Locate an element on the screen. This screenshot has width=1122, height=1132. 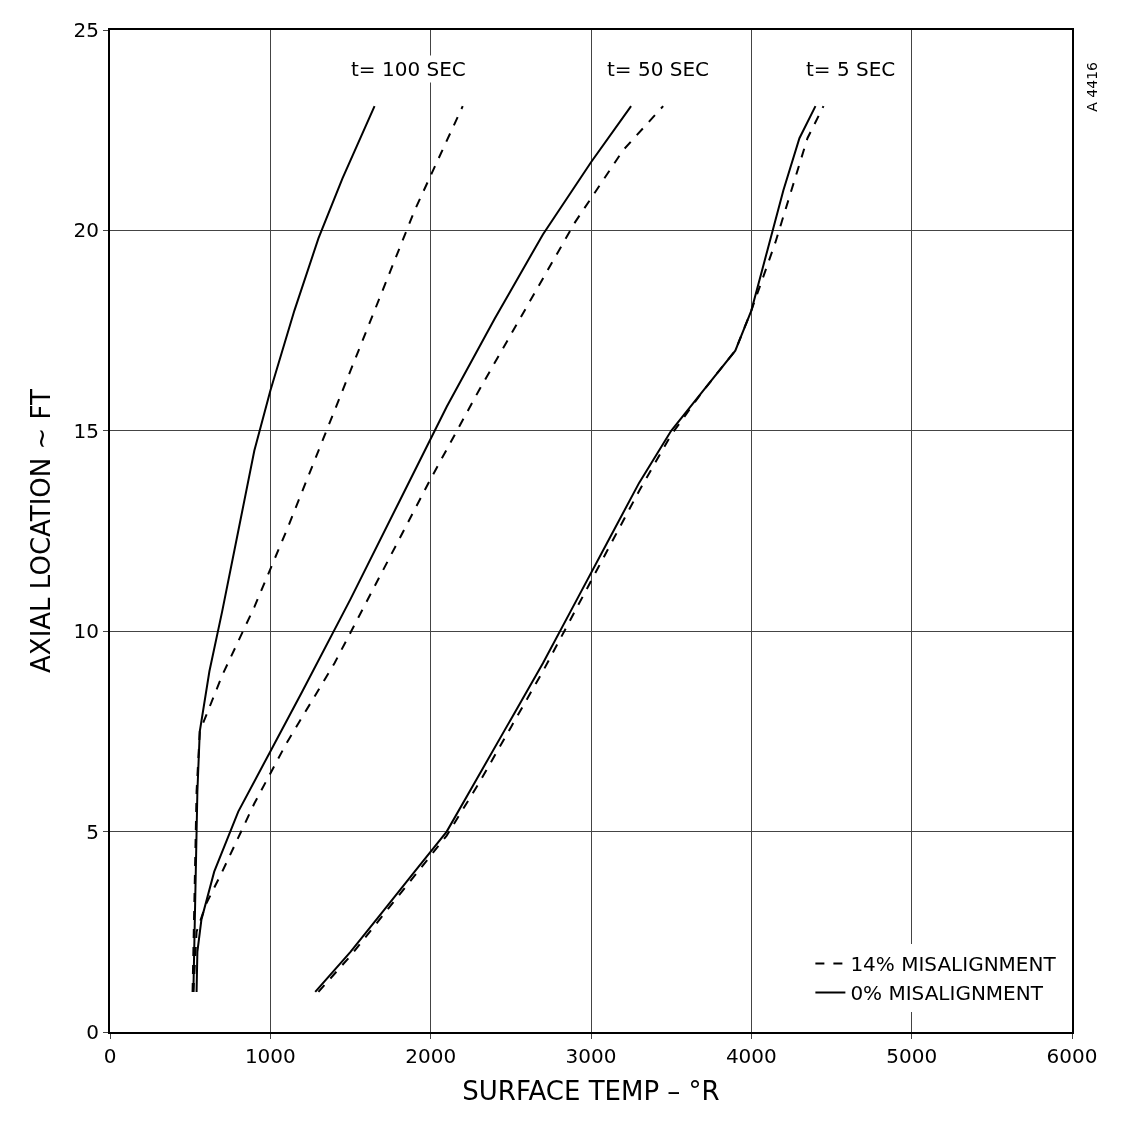
y-tick-label: 15 is located at coordinates (86, 430).